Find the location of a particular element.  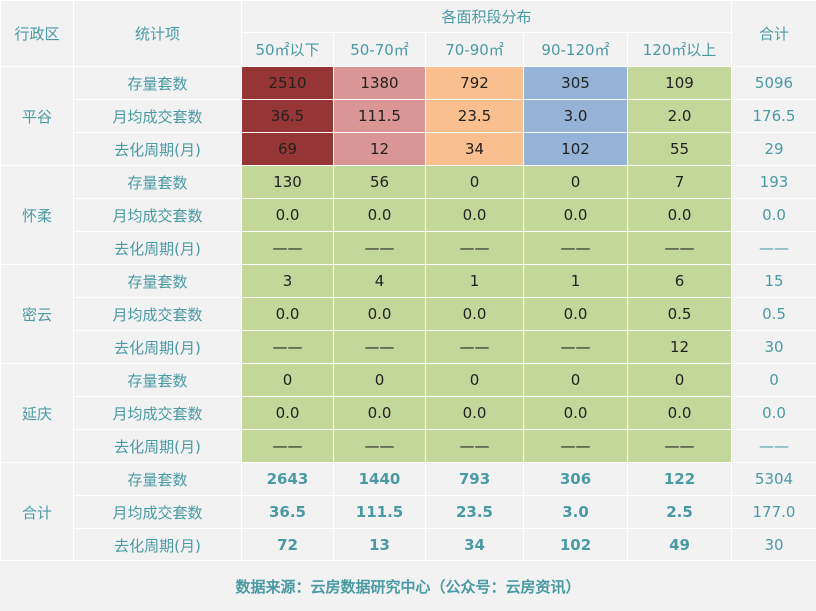

total-cell: 193 is located at coordinates (774, 182).